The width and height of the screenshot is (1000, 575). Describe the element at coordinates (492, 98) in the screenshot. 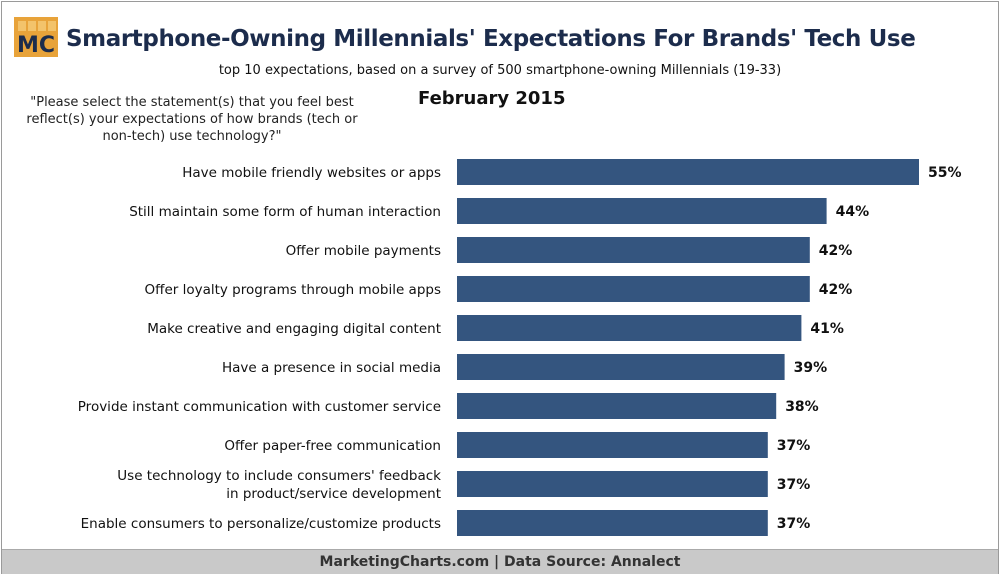

I see `chart-date: February 2015` at that location.